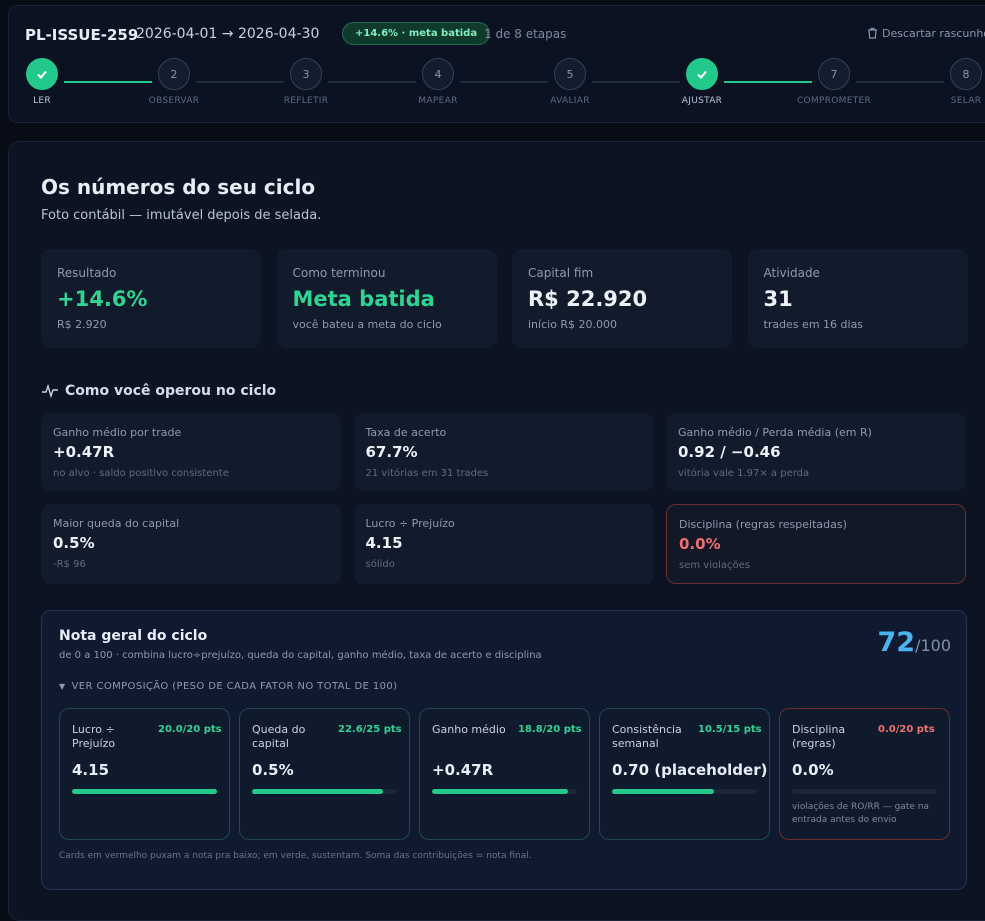 The height and width of the screenshot is (921, 985). Describe the element at coordinates (778, 299) in the screenshot. I see `kpi-value: 31` at that location.